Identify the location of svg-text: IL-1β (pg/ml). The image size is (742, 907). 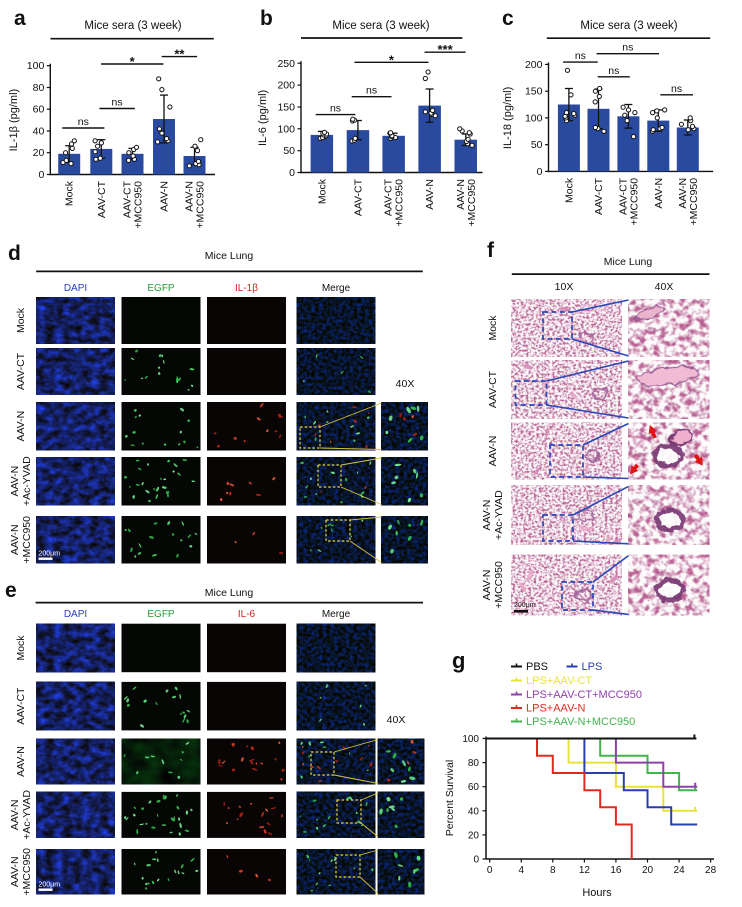
(14, 120).